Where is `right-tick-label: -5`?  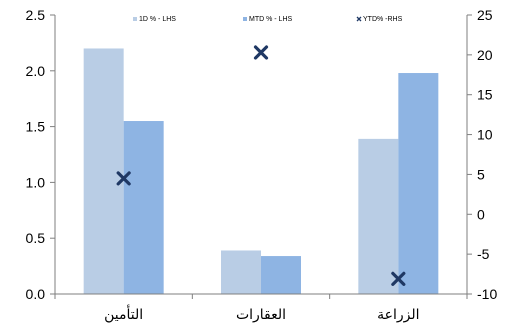 right-tick-label: -5 is located at coordinates (483, 254).